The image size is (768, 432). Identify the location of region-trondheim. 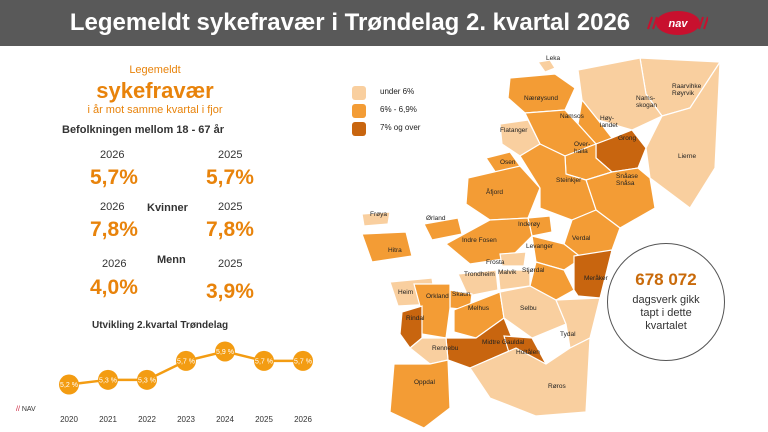
(478, 283).